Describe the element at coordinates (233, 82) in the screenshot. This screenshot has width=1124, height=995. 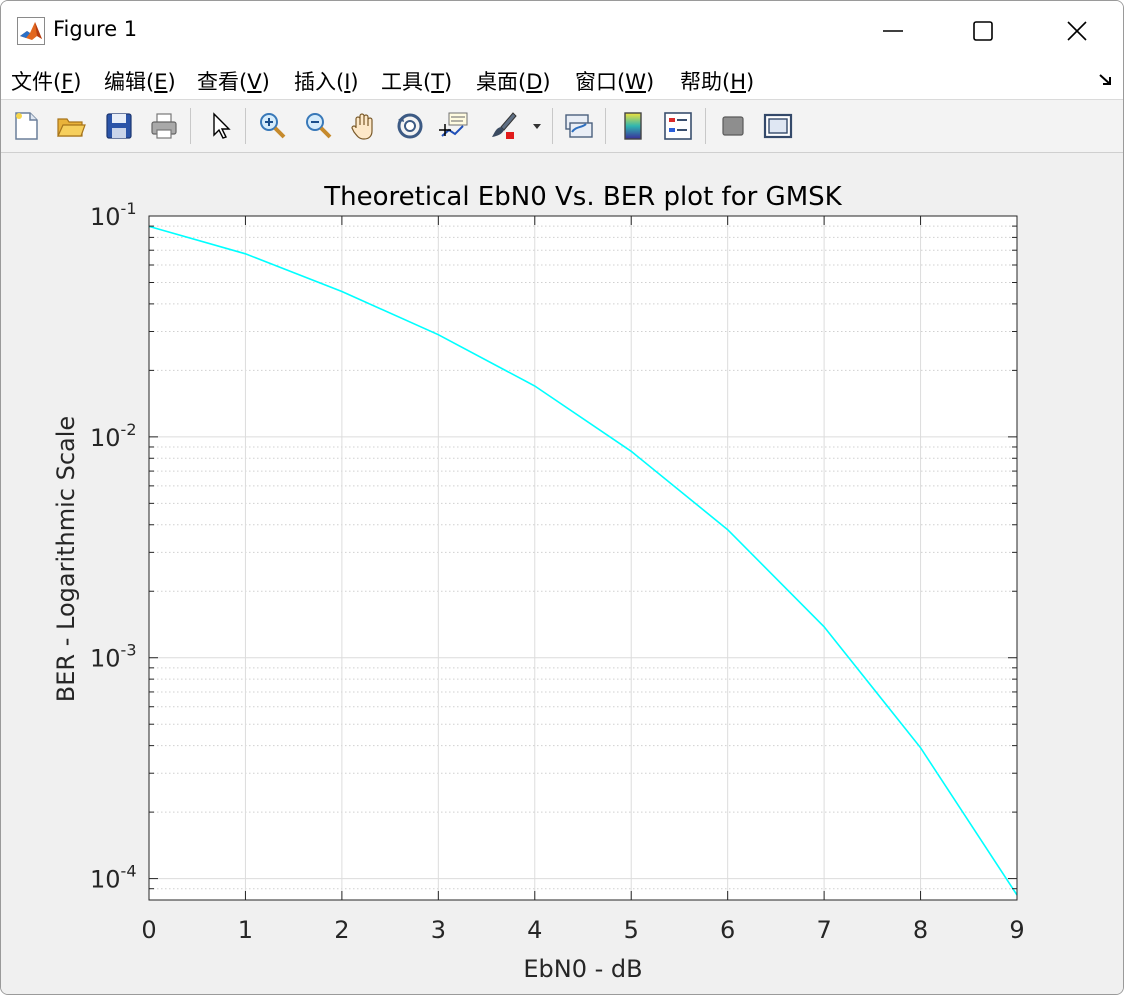
I see `menu-view: 查看(V)` at that location.